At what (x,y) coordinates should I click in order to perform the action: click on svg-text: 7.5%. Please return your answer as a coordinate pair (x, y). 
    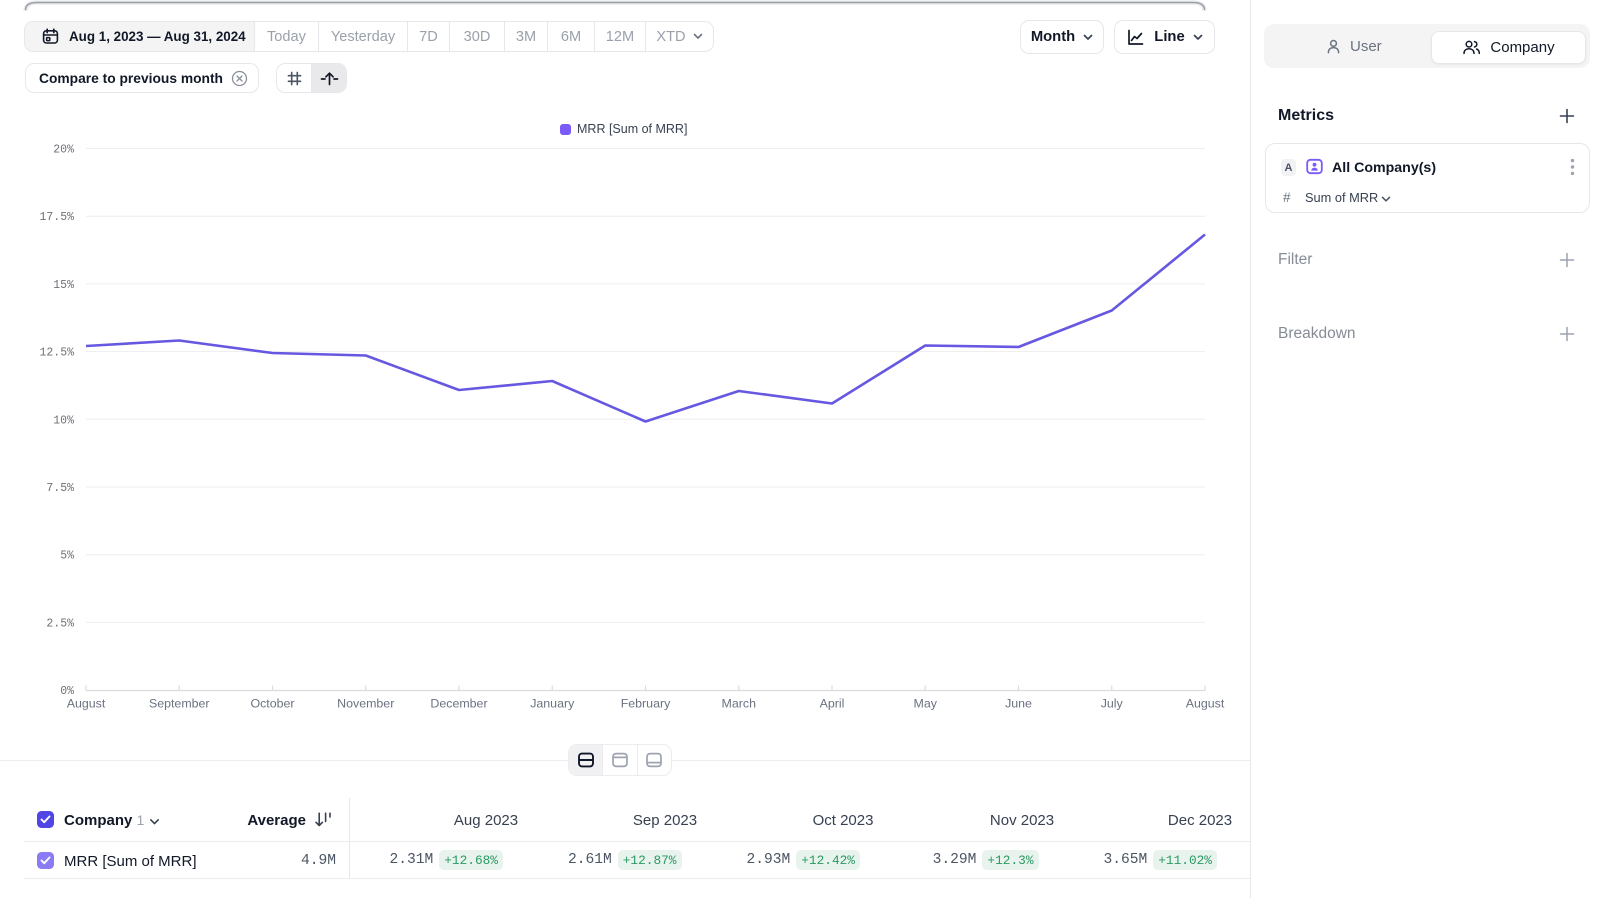
    Looking at the image, I should click on (60, 488).